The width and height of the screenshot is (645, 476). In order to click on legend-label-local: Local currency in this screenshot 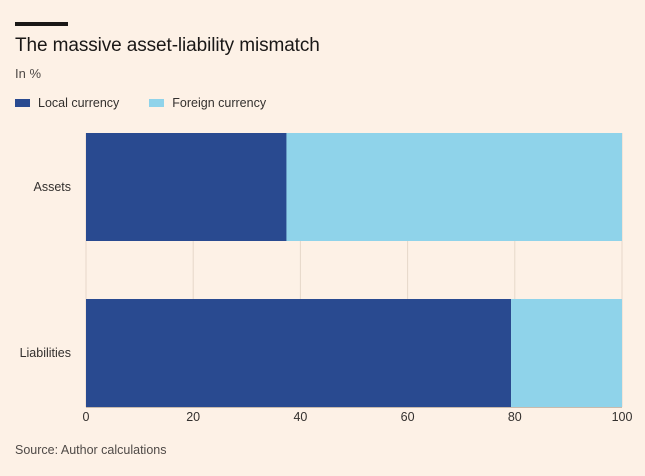, I will do `click(79, 103)`.